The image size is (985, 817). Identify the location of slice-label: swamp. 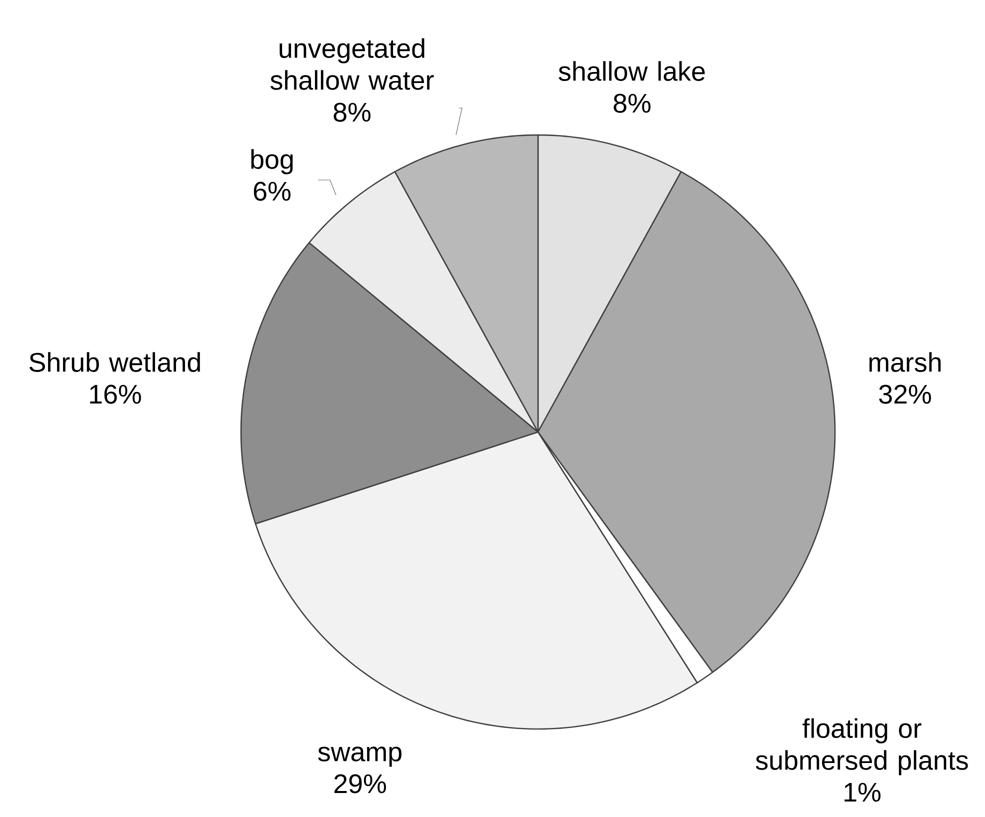
(360, 756).